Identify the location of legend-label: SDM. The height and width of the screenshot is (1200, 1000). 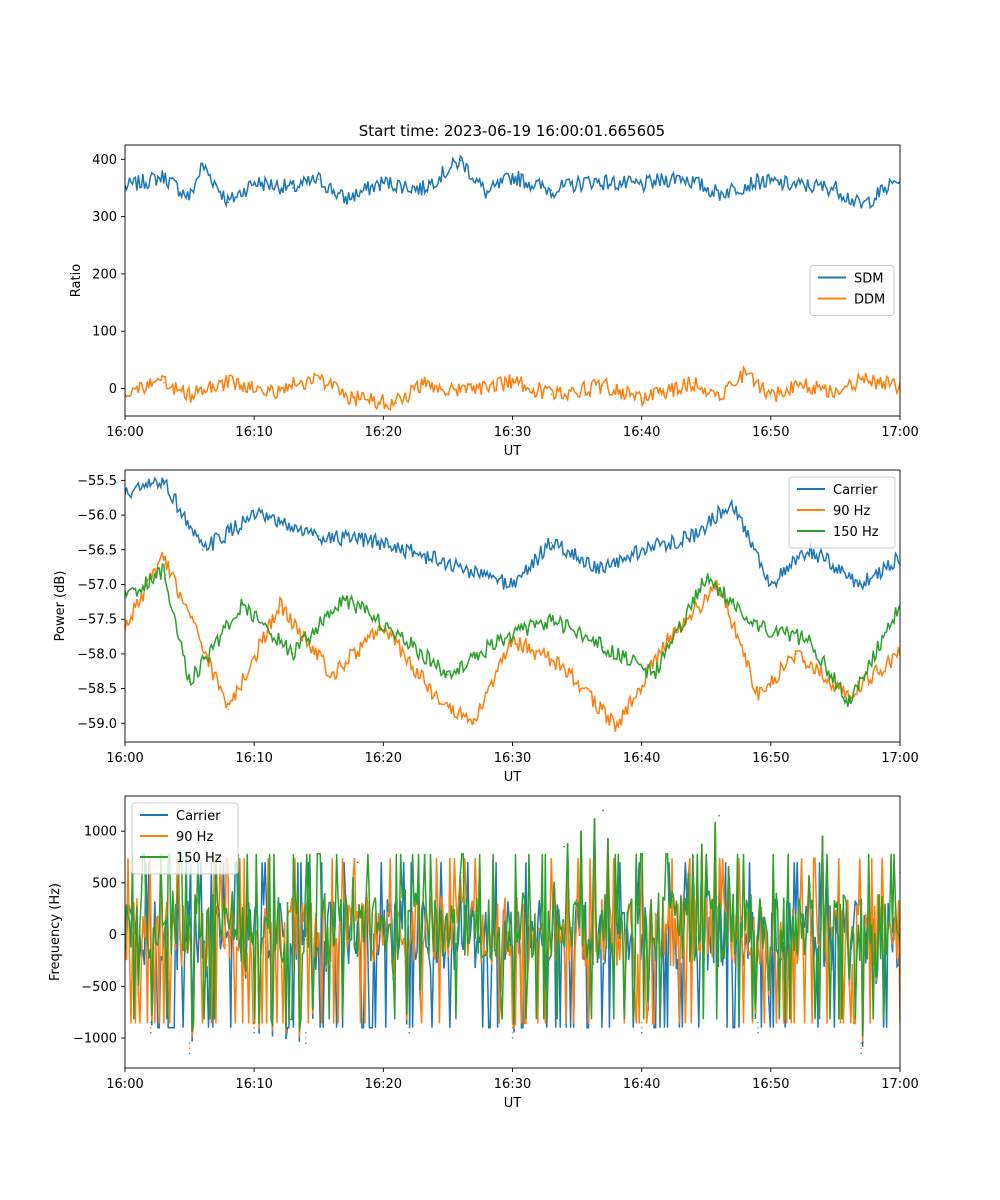
(868, 279).